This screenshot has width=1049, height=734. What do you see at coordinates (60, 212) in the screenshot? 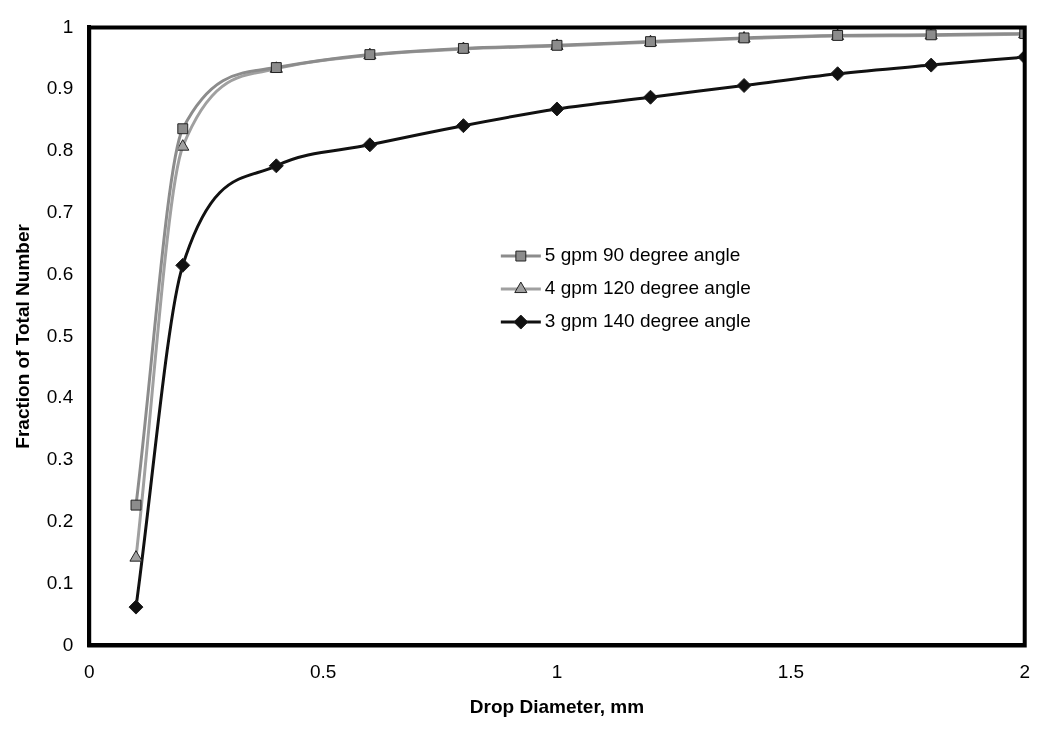
I see `y-tick-label: 0.7` at bounding box center [60, 212].